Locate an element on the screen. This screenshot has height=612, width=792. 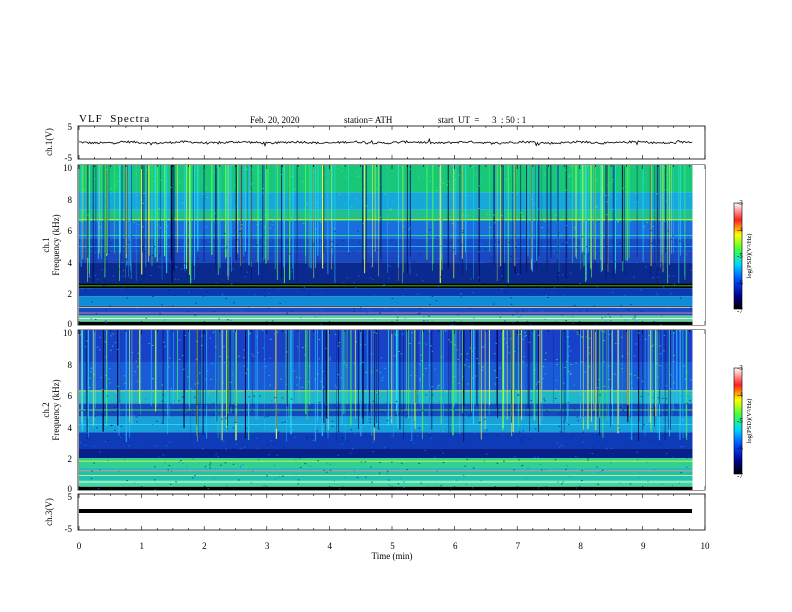
ch1-waveform-line is located at coordinates (385, 142).